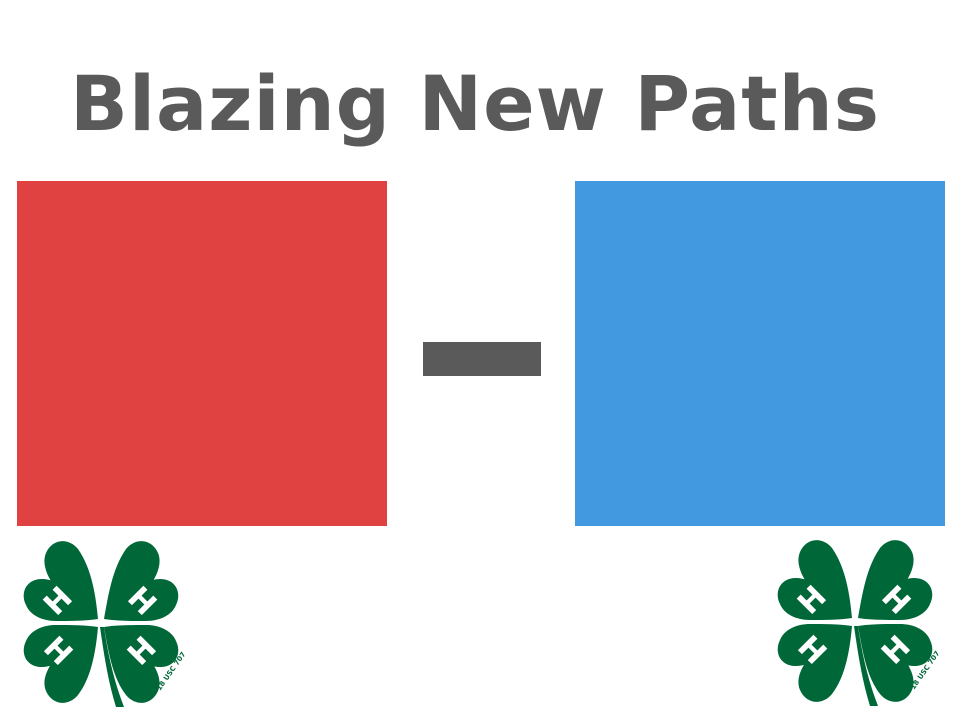  What do you see at coordinates (482, 359) in the screenshot?
I see `minus-dash` at bounding box center [482, 359].